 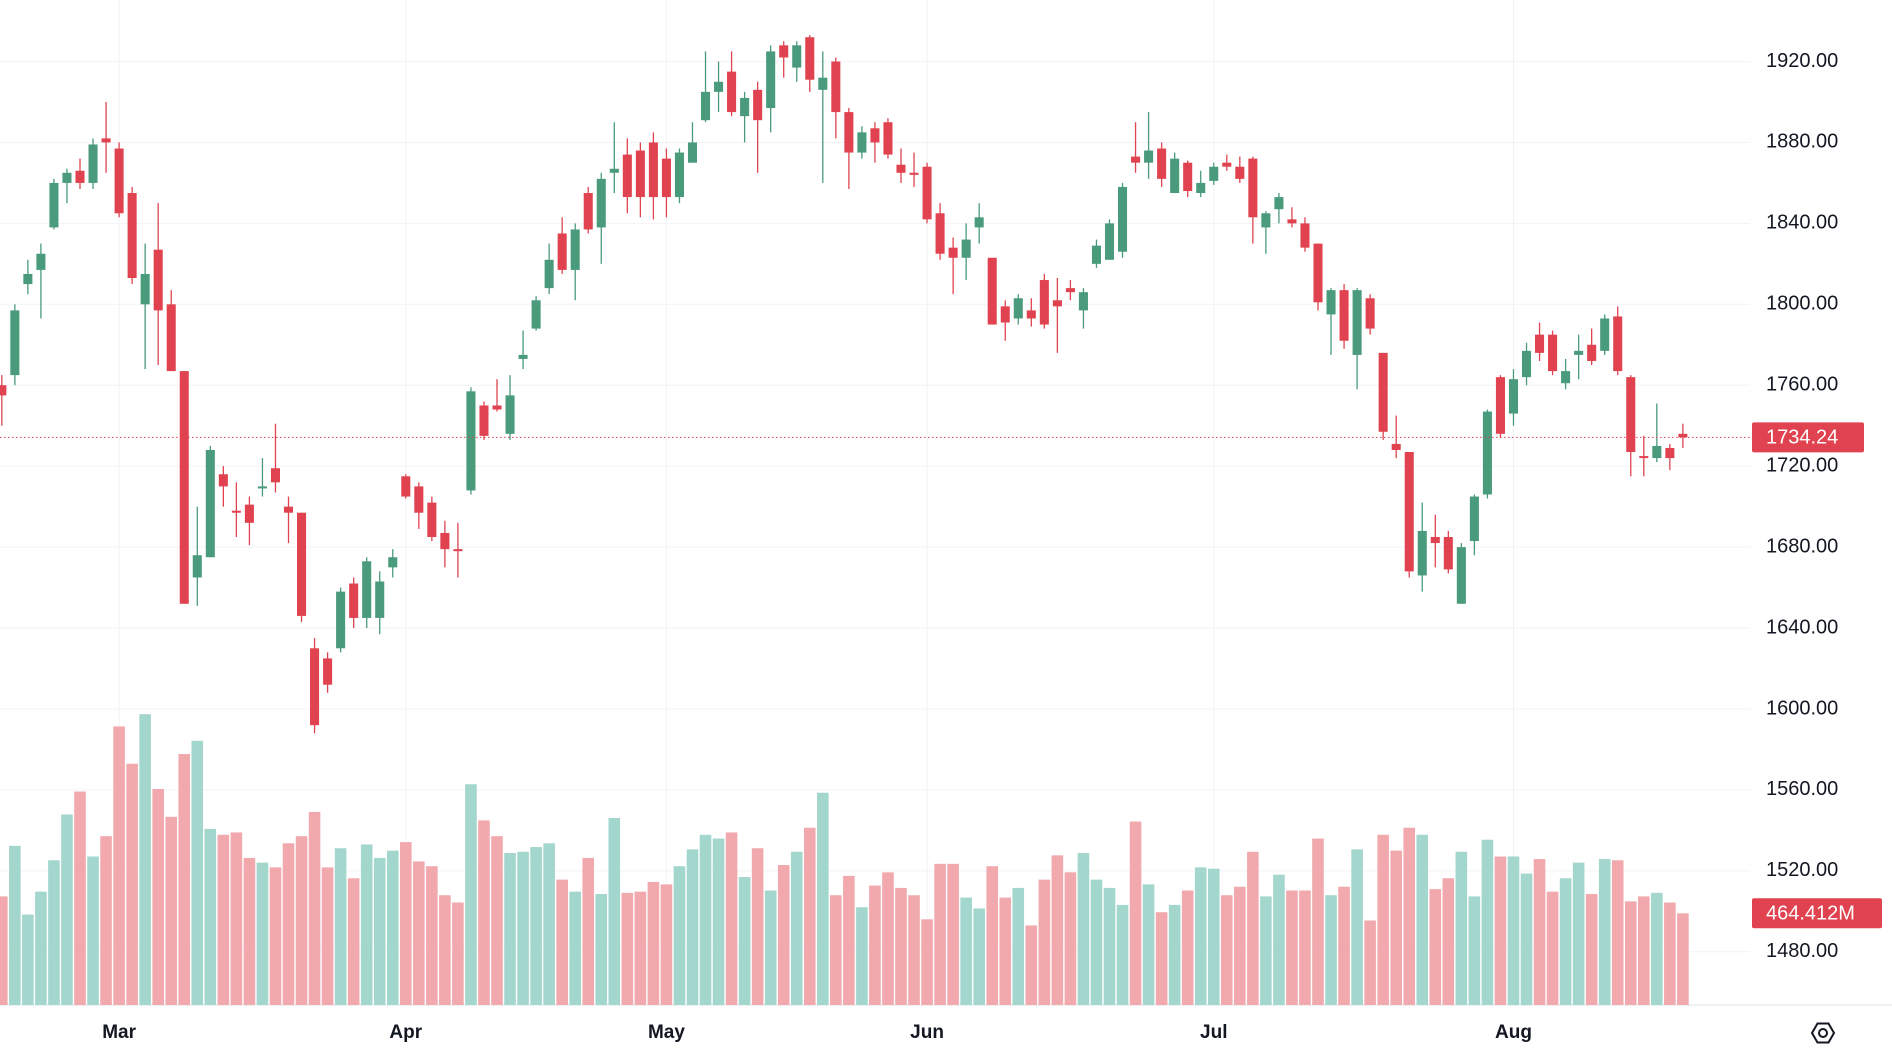 I want to click on last-price-tag, so click(x=1808, y=437).